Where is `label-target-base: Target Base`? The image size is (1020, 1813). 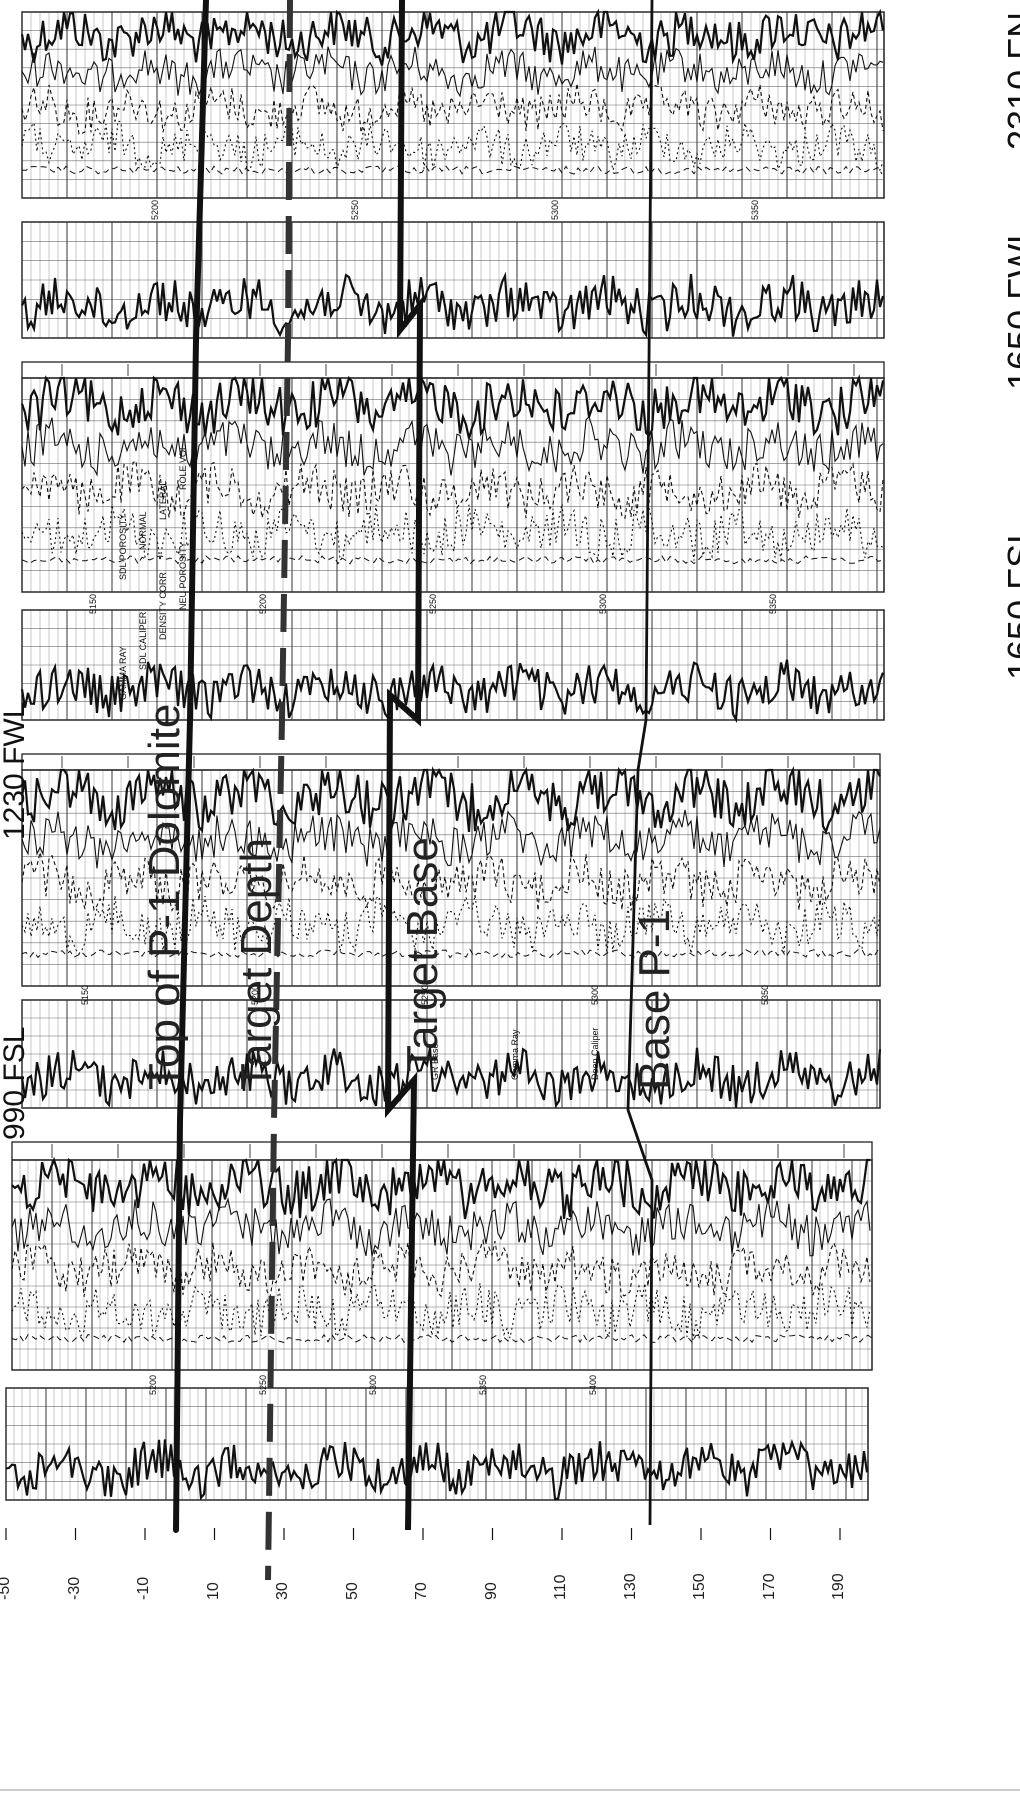
label-target-base: Target Base is located at coordinates (422, 954).